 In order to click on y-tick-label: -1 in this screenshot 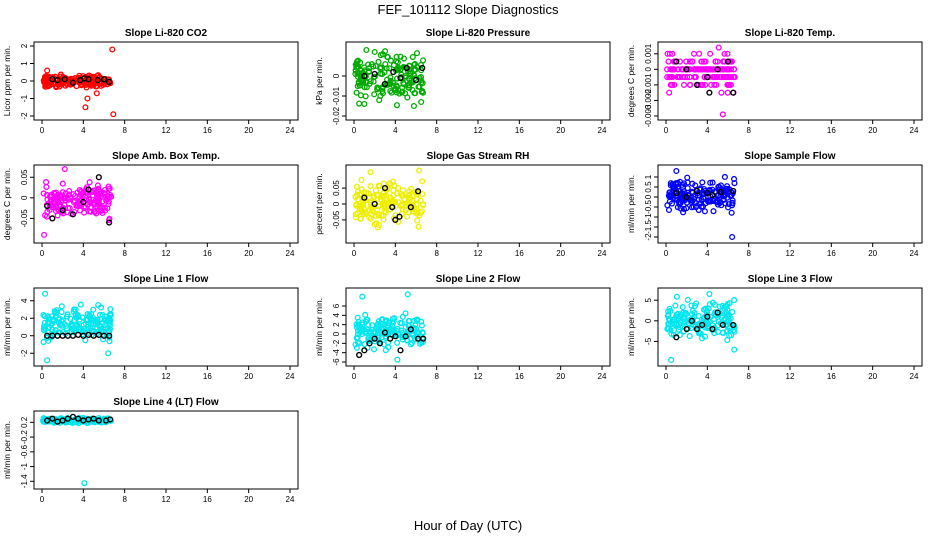, I will do `click(24, 98)`.